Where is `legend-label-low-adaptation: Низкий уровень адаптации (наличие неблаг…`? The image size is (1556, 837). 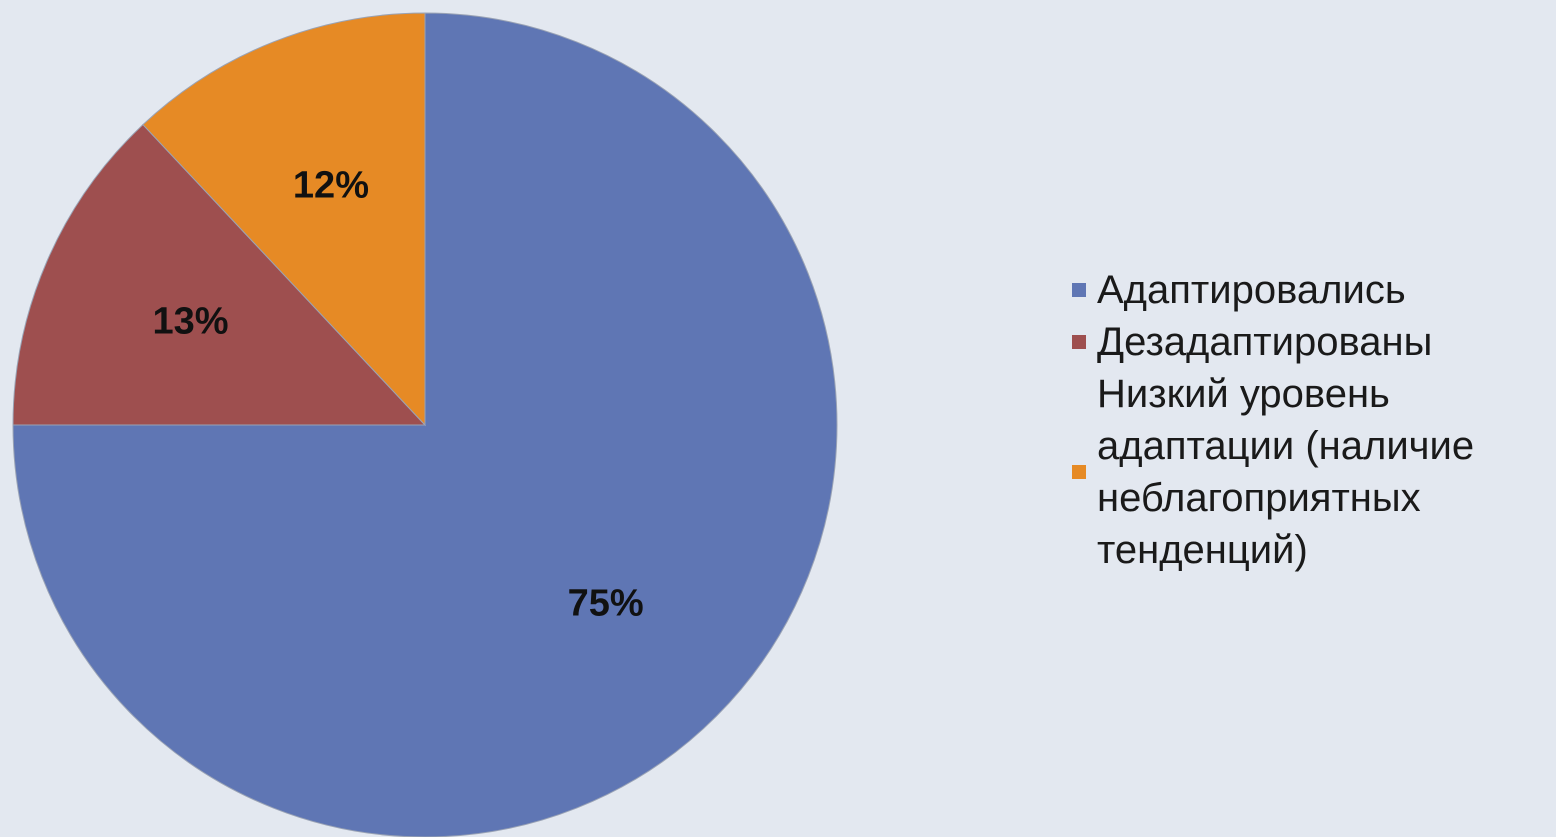
legend-label-low-adaptation: Низкий уровень адаптации (наличие неблаг… is located at coordinates (1286, 472).